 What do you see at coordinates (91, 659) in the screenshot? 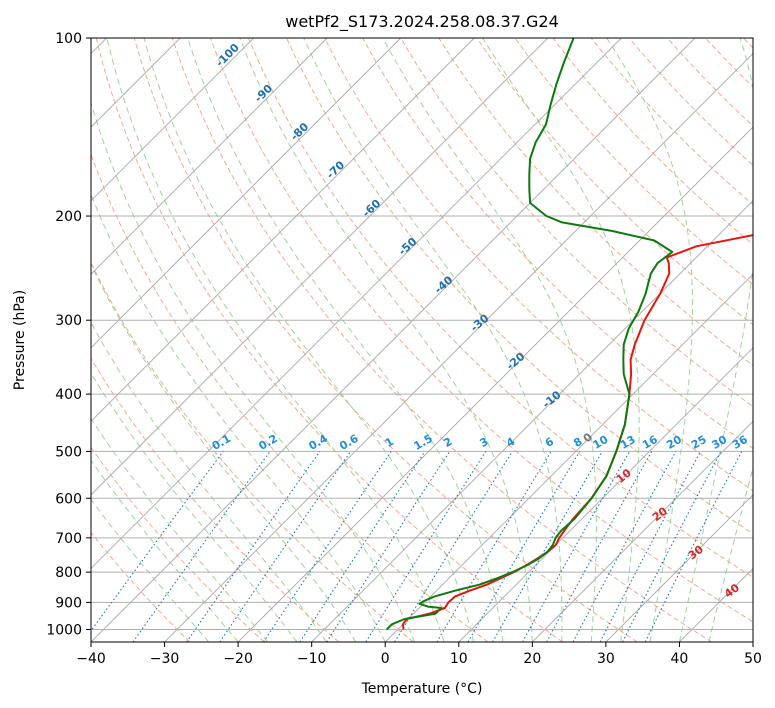
I see `x-tick-label: −40` at bounding box center [91, 659].